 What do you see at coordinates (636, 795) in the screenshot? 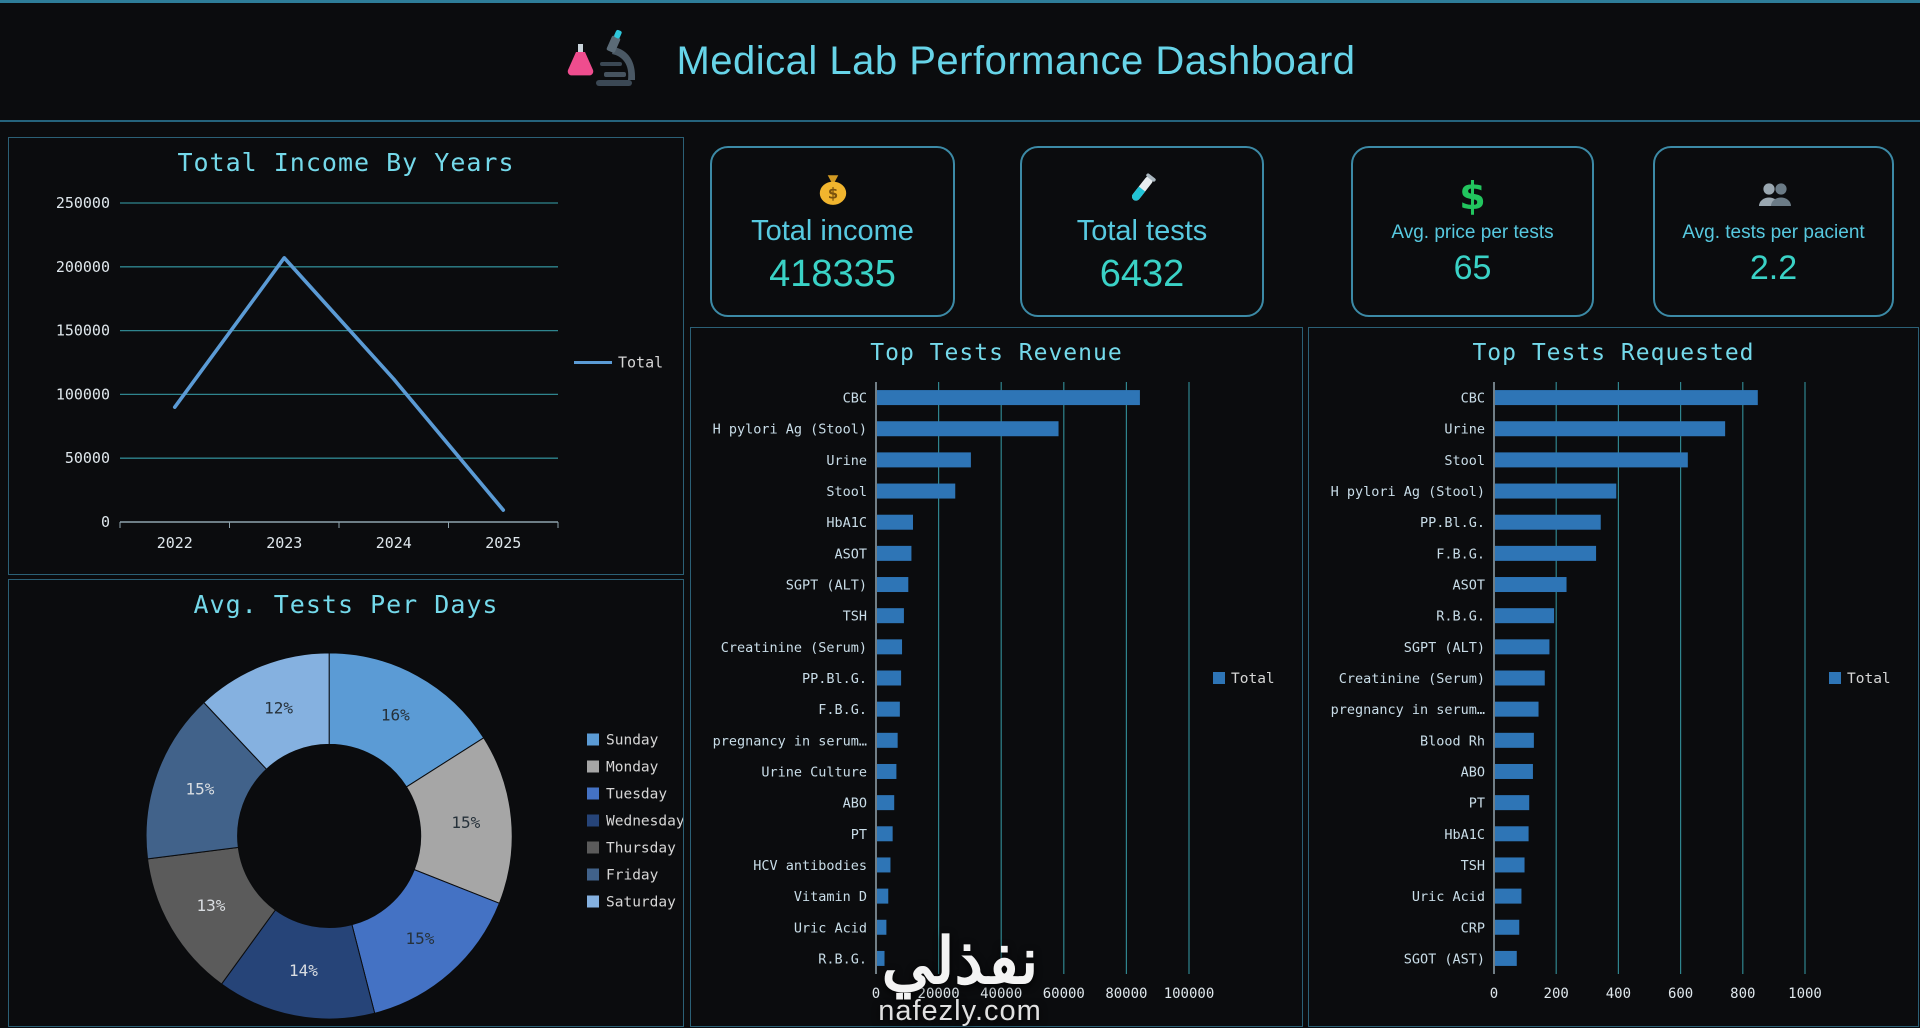
I see `svg-text: Tuesday` at bounding box center [636, 795].